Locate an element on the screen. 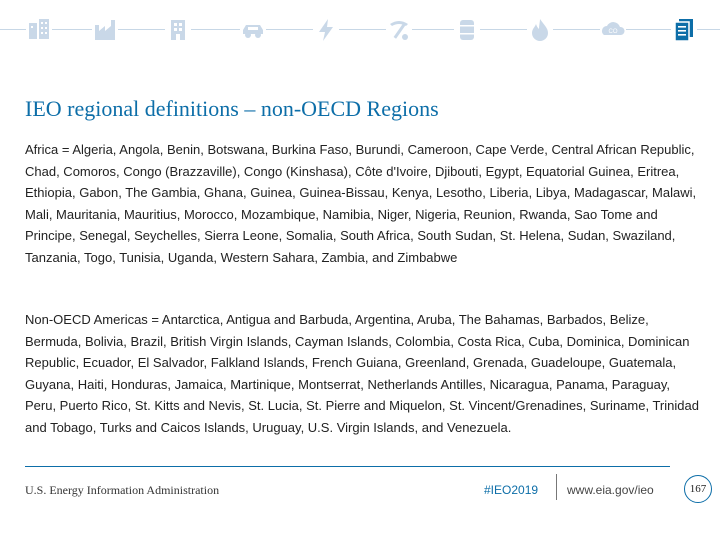 Image resolution: width=720 pixels, height=540 pixels. buildings-icon is located at coordinates (39, 30).